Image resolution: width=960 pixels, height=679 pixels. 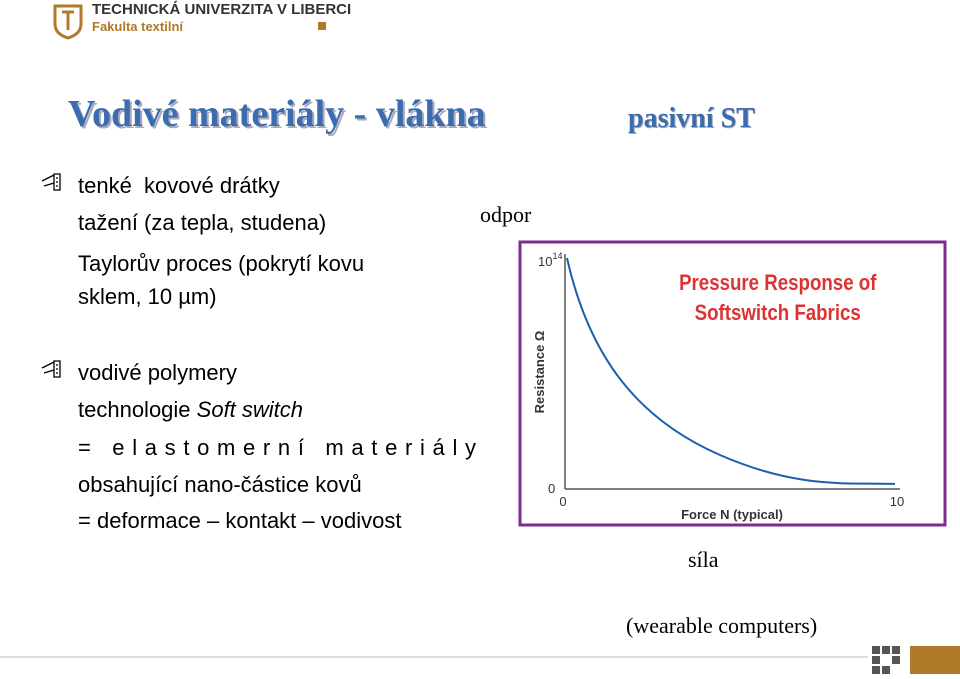 What do you see at coordinates (721, 625) in the screenshot?
I see `note: (wearable computers)` at bounding box center [721, 625].